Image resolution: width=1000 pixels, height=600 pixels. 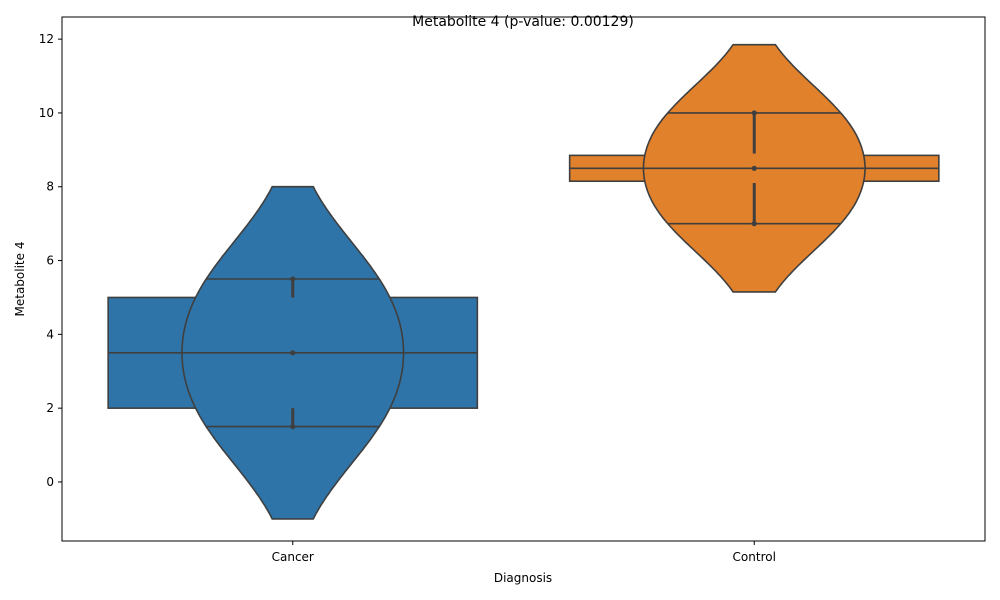 I want to click on chart-title: Metabolite 4 (p-value: 0.00129), so click(x=523, y=22).